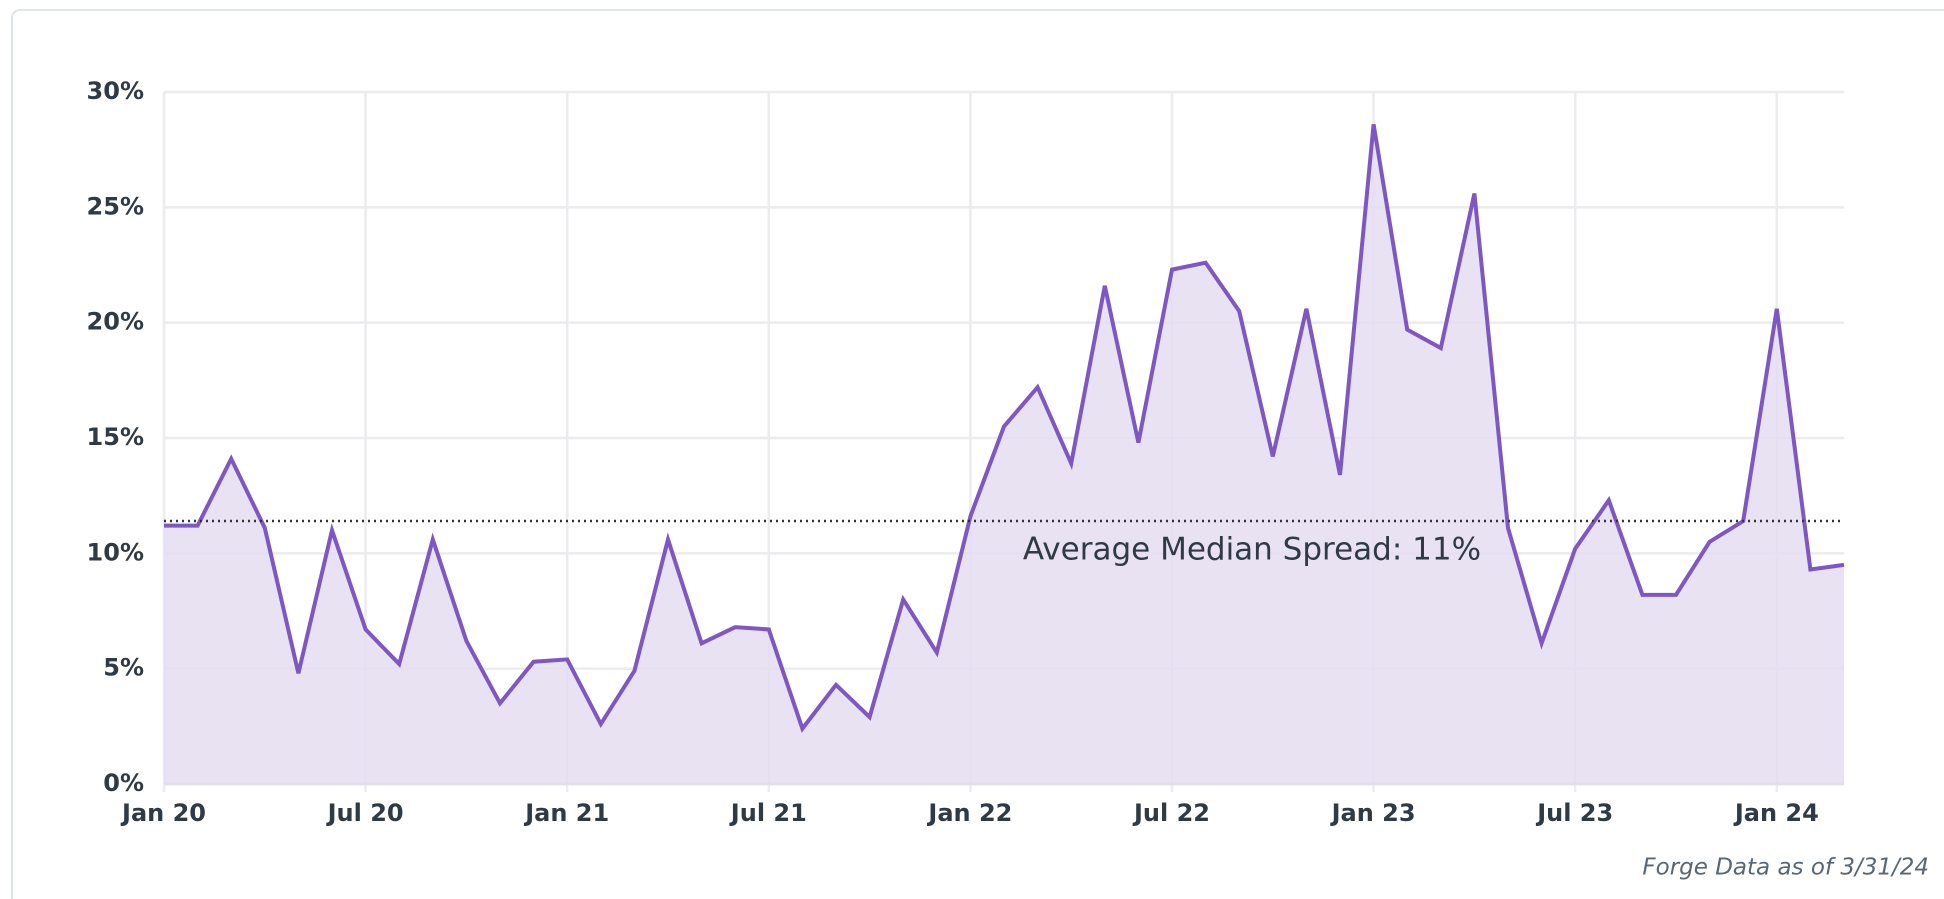 This screenshot has width=1944, height=899. Describe the element at coordinates (969, 813) in the screenshot. I see `x-tick-label: Jan 22` at that location.